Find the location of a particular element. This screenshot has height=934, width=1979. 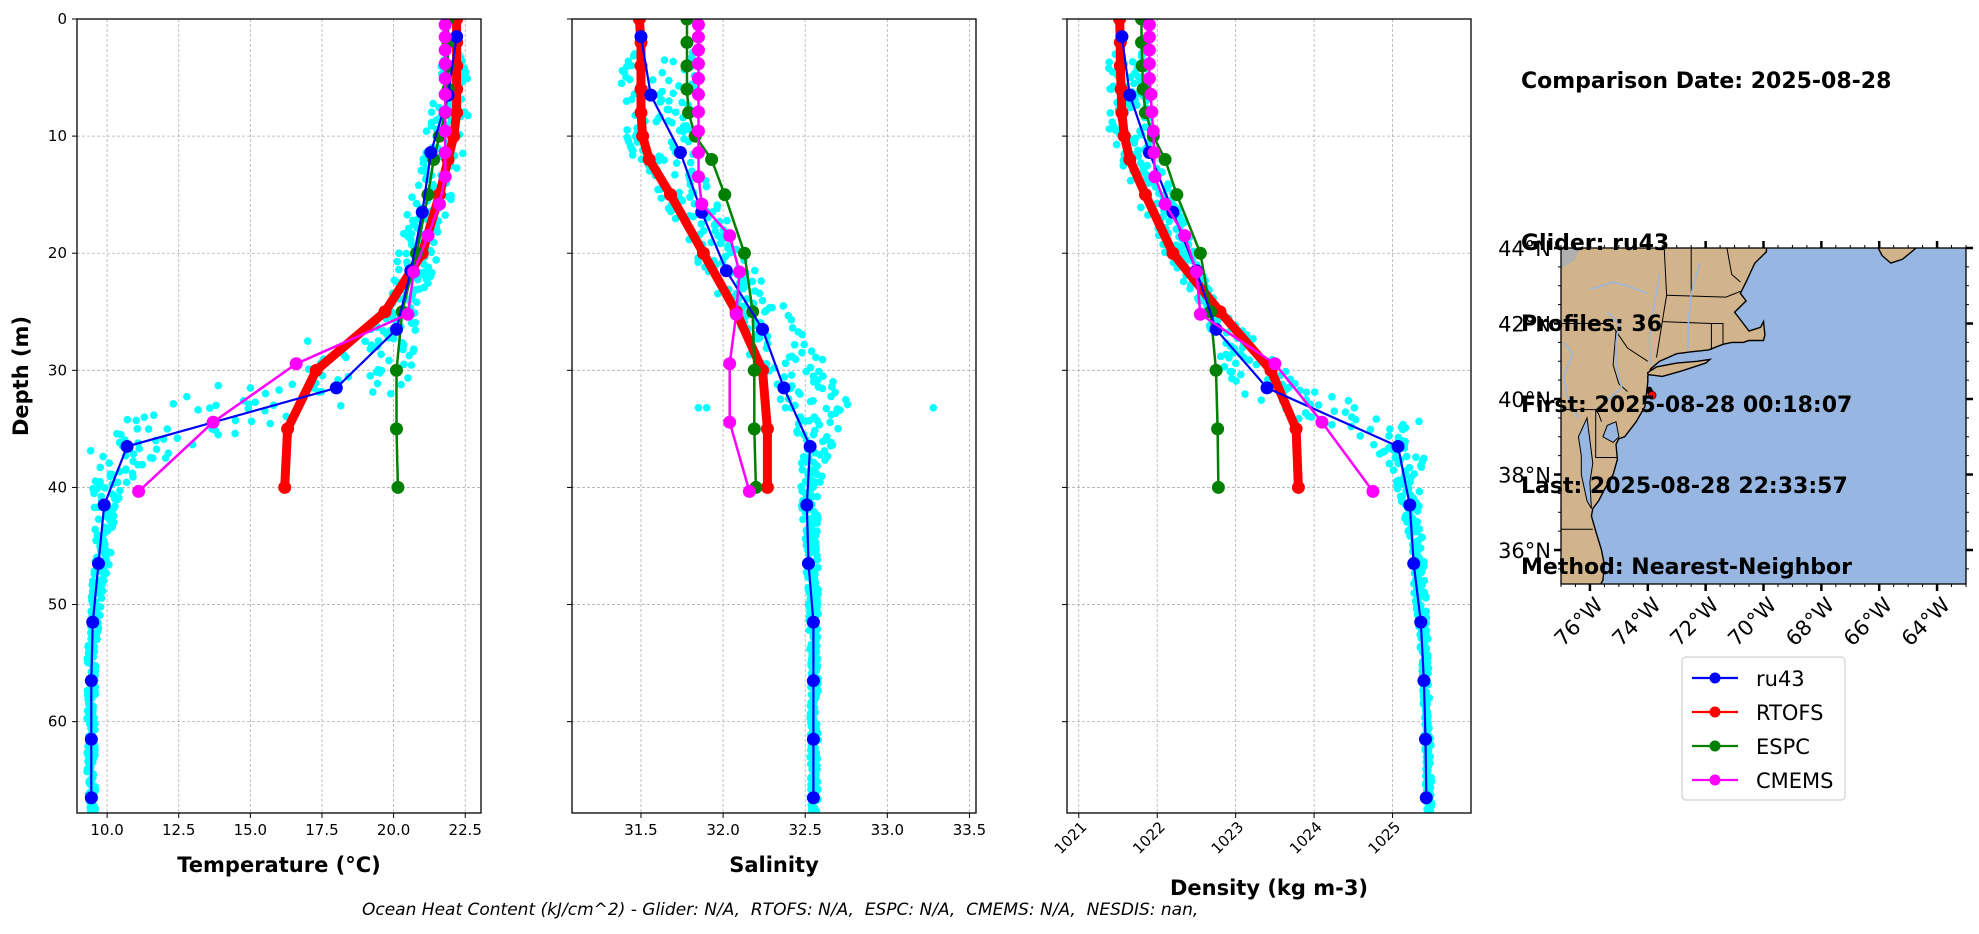

x-tick-label: 1022 is located at coordinates (1149, 838).